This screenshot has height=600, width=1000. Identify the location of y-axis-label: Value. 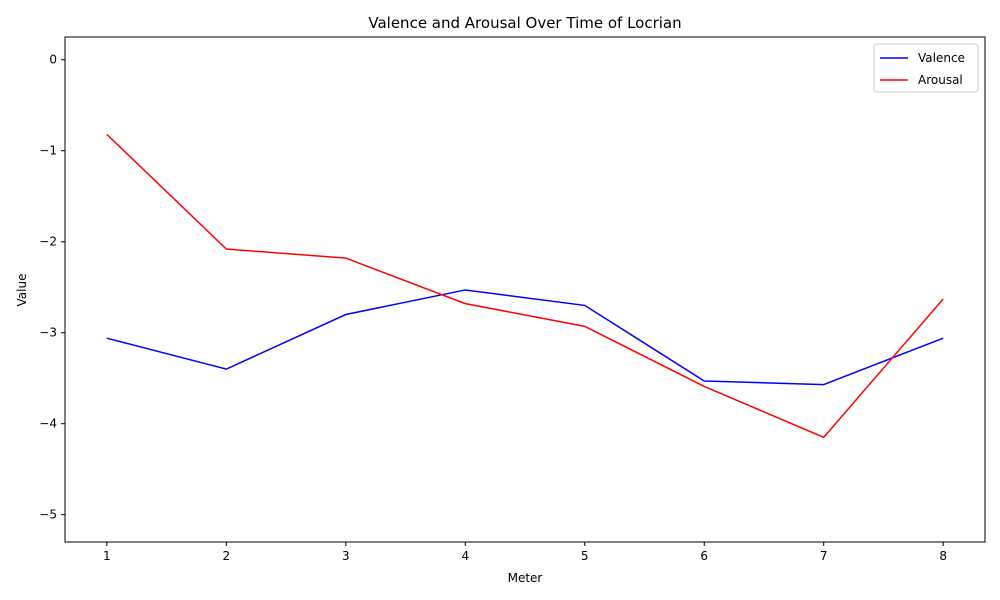
(22, 290).